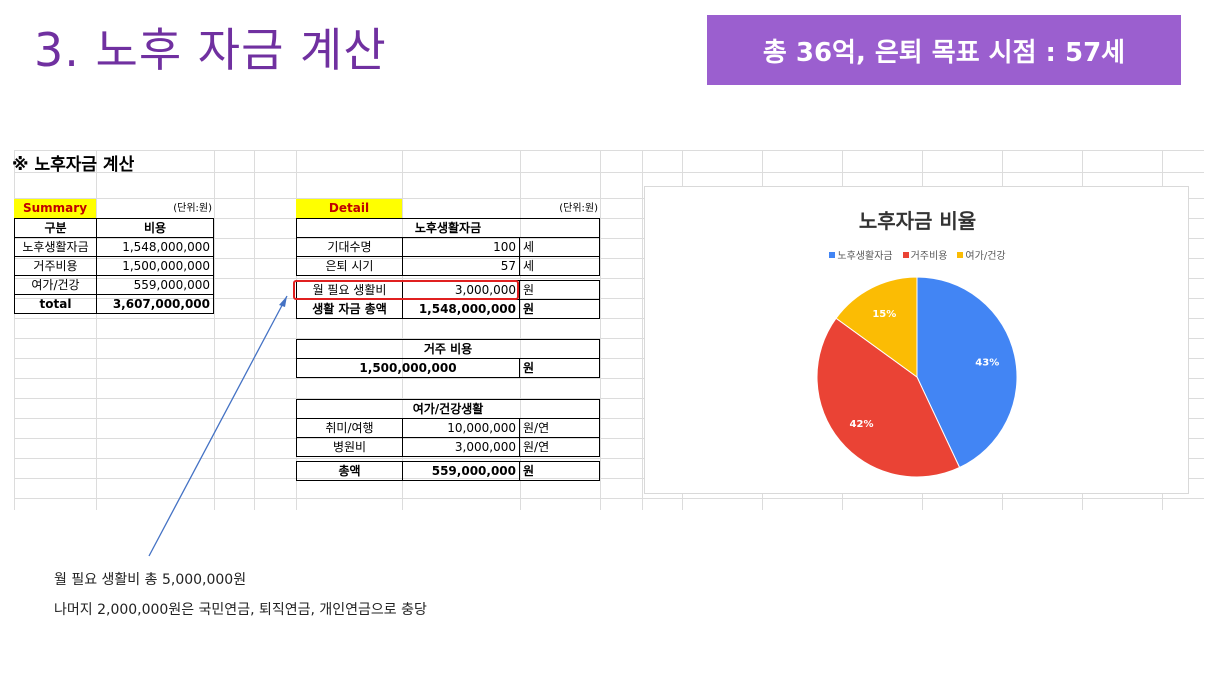 This screenshot has height=684, width=1216. Describe the element at coordinates (865, 256) in the screenshot. I see `legend-label: 노후생활자금` at that location.